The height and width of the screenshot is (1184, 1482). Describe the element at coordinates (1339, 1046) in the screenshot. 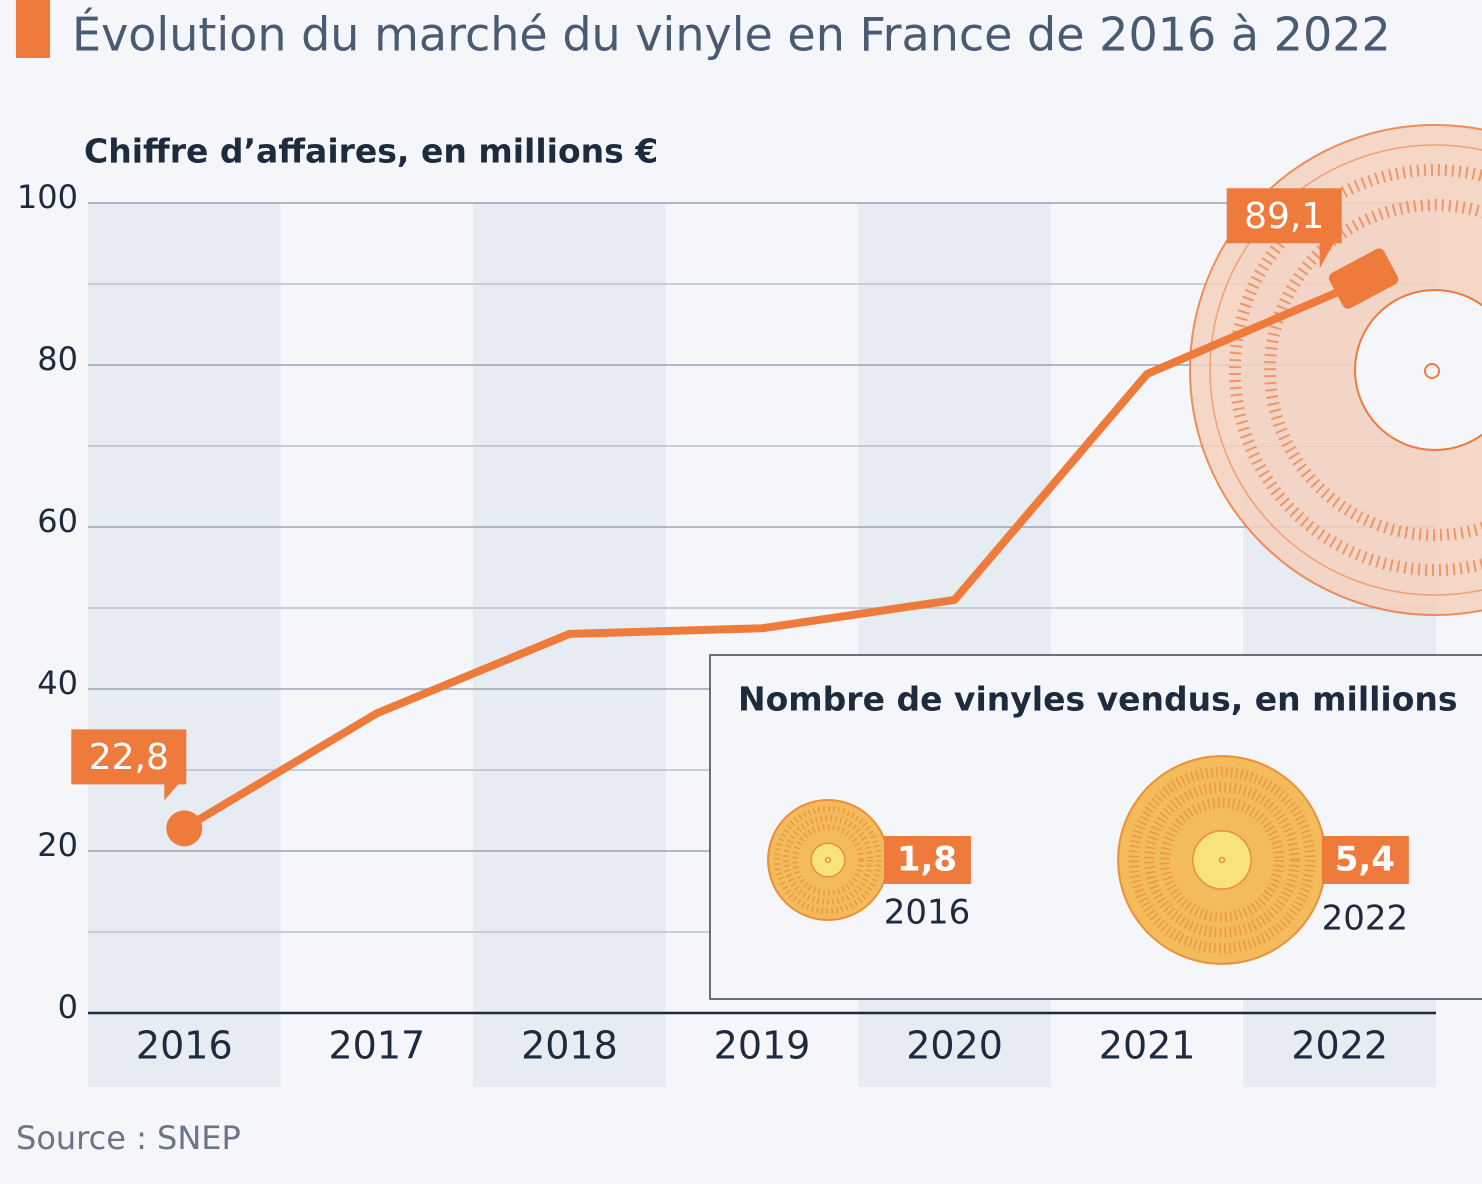

I see `x-tick-label: 2022` at that location.